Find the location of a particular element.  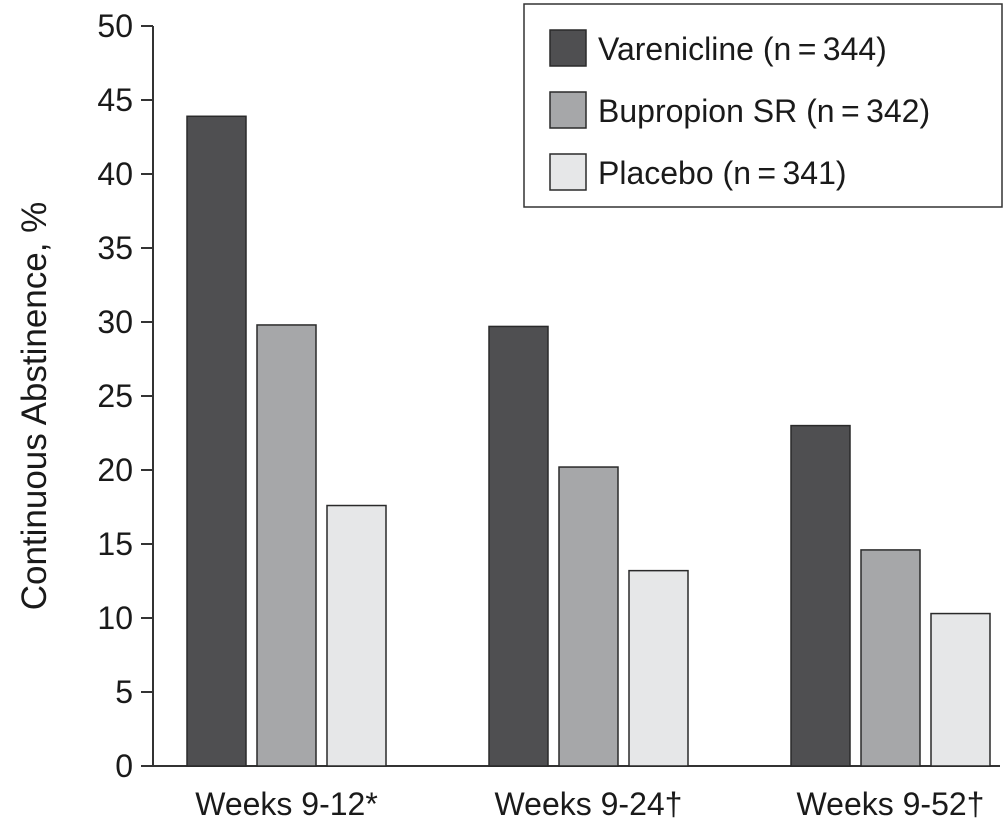

legend-label-varenicline: Varenicline (n = 344) is located at coordinates (742, 49).